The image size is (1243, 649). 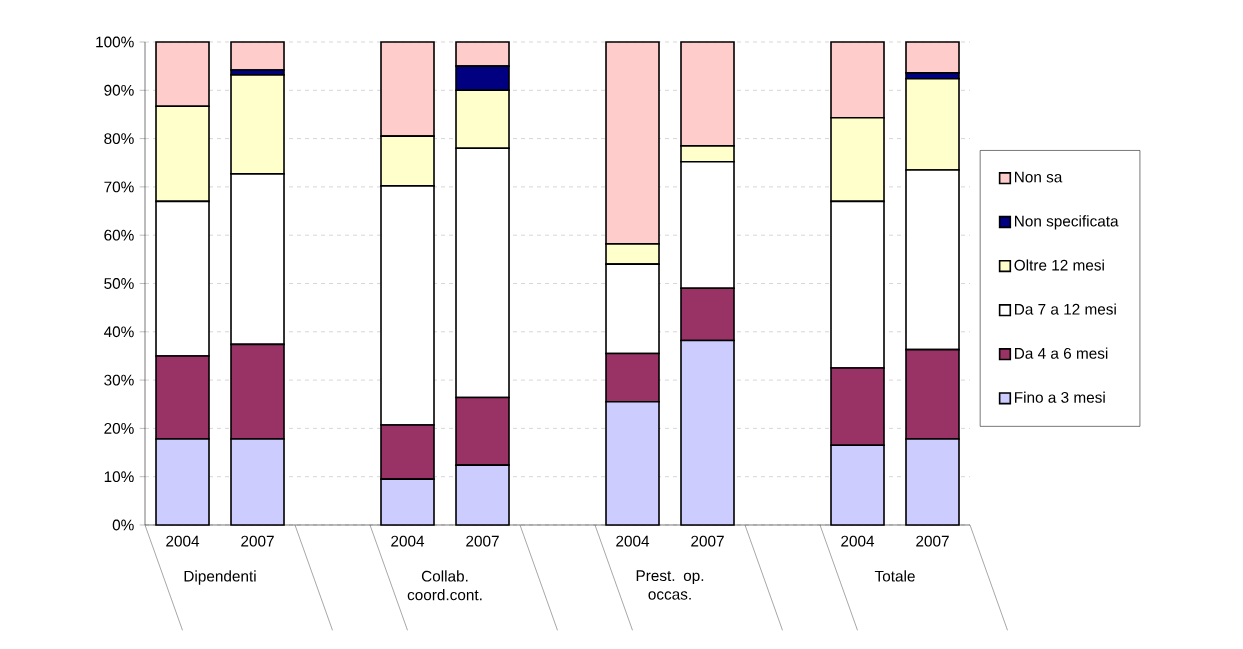 I want to click on legend-label: Da 7 a 12 mesi, so click(x=1065, y=309).